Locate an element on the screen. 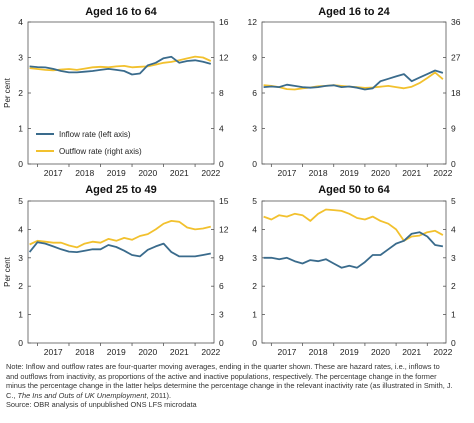 The height and width of the screenshot is (423, 474). panel-3-ytick-right-label: 15 is located at coordinates (224, 201).